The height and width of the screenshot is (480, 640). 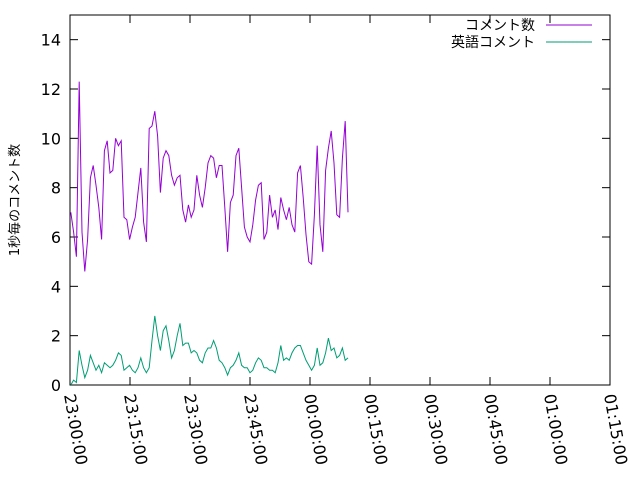 What do you see at coordinates (56, 336) in the screenshot?
I see `y-tick-label: 2` at bounding box center [56, 336].